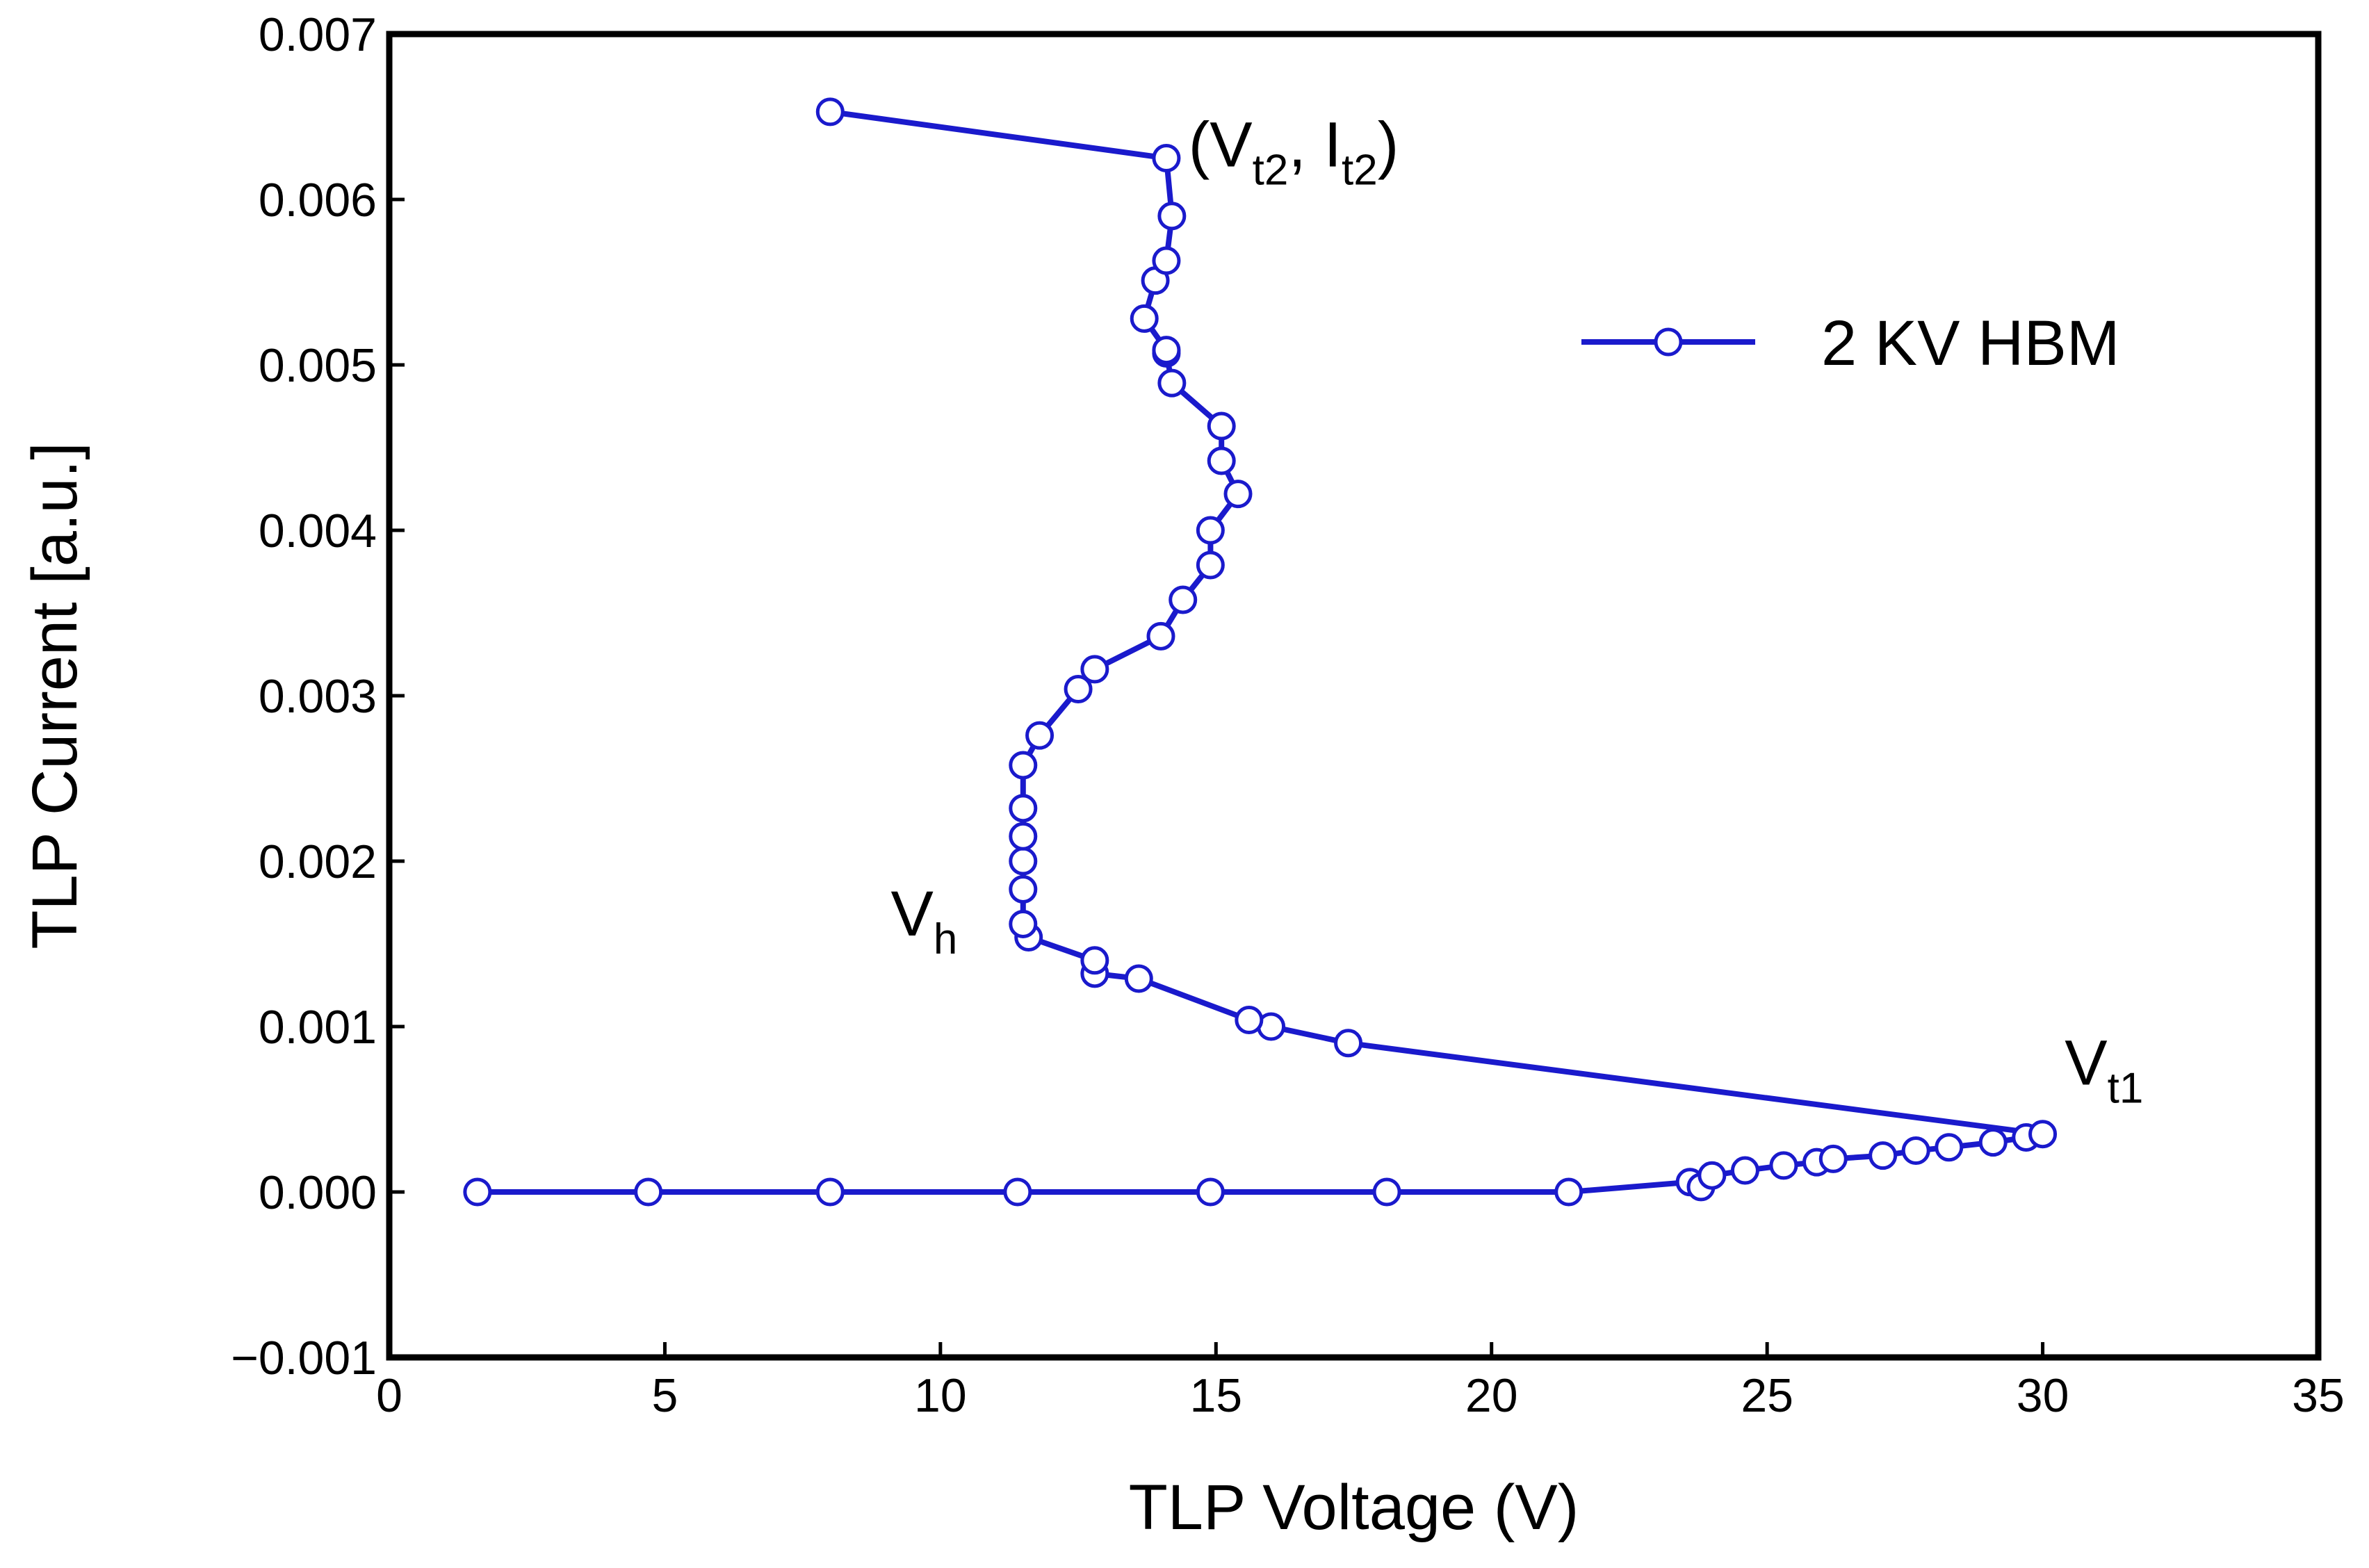 The image size is (2369, 1568). I want to click on y-tick-label: 0.000, so click(318, 1192).